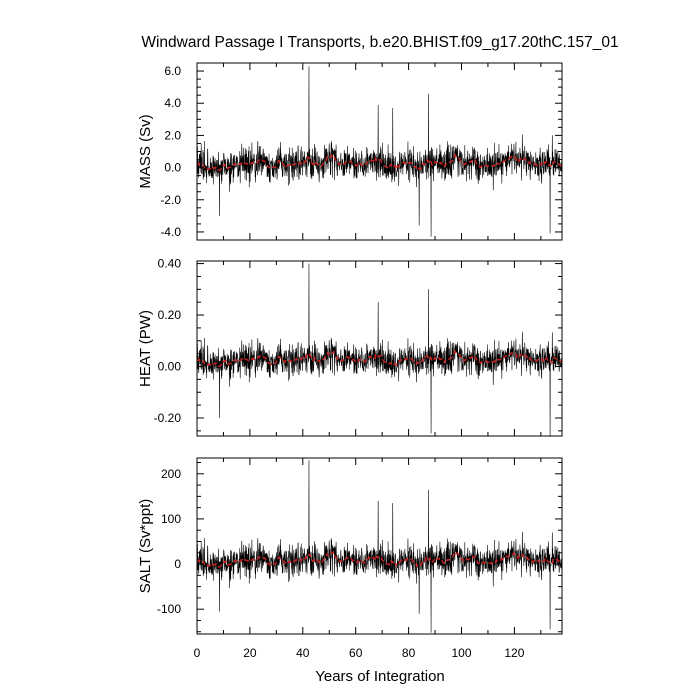 This screenshot has width=700, height=700. What do you see at coordinates (514, 653) in the screenshot?
I see `x-tick-label: 120` at bounding box center [514, 653].